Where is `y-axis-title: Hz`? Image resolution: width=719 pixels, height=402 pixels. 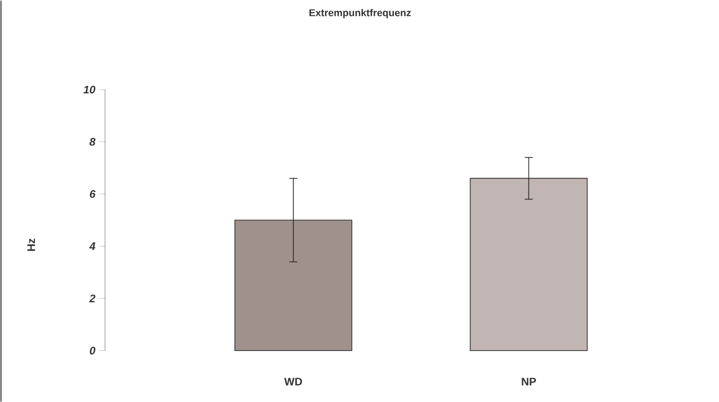 y-axis-title: Hz is located at coordinates (31, 244).